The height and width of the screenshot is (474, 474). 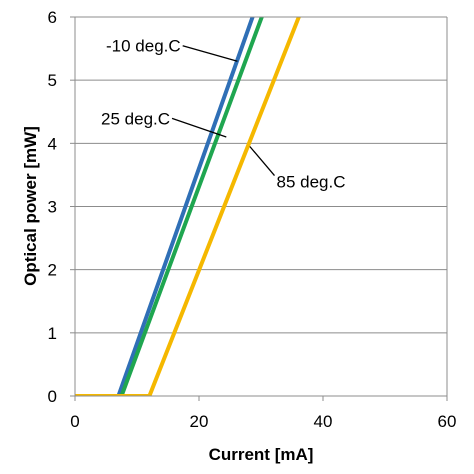 What do you see at coordinates (52, 143) in the screenshot?
I see `y-tick-label-4: 4` at bounding box center [52, 143].